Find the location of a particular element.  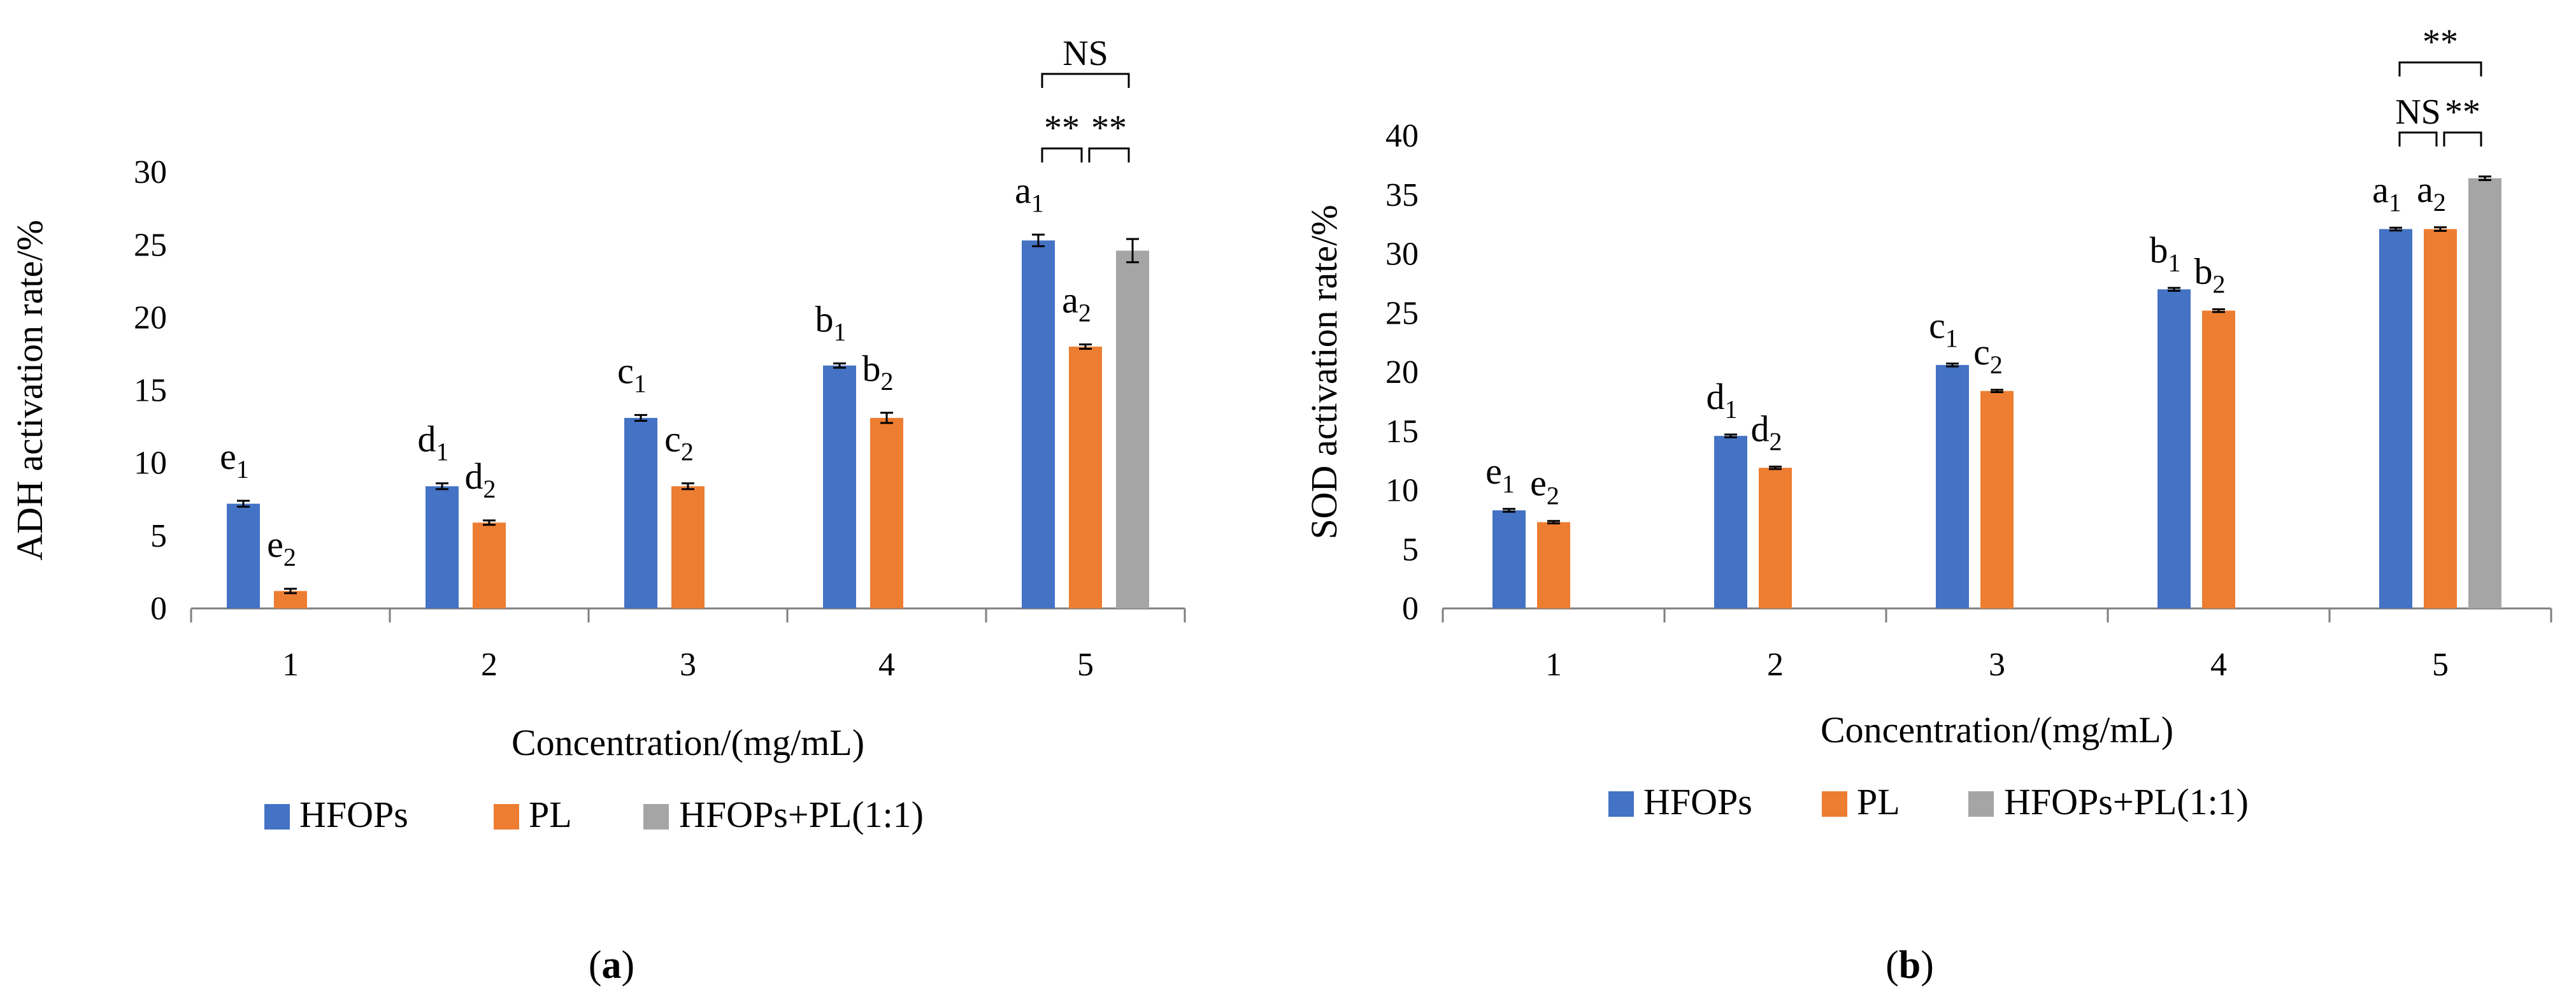

legend-label: HFOPs is located at coordinates (354, 814).